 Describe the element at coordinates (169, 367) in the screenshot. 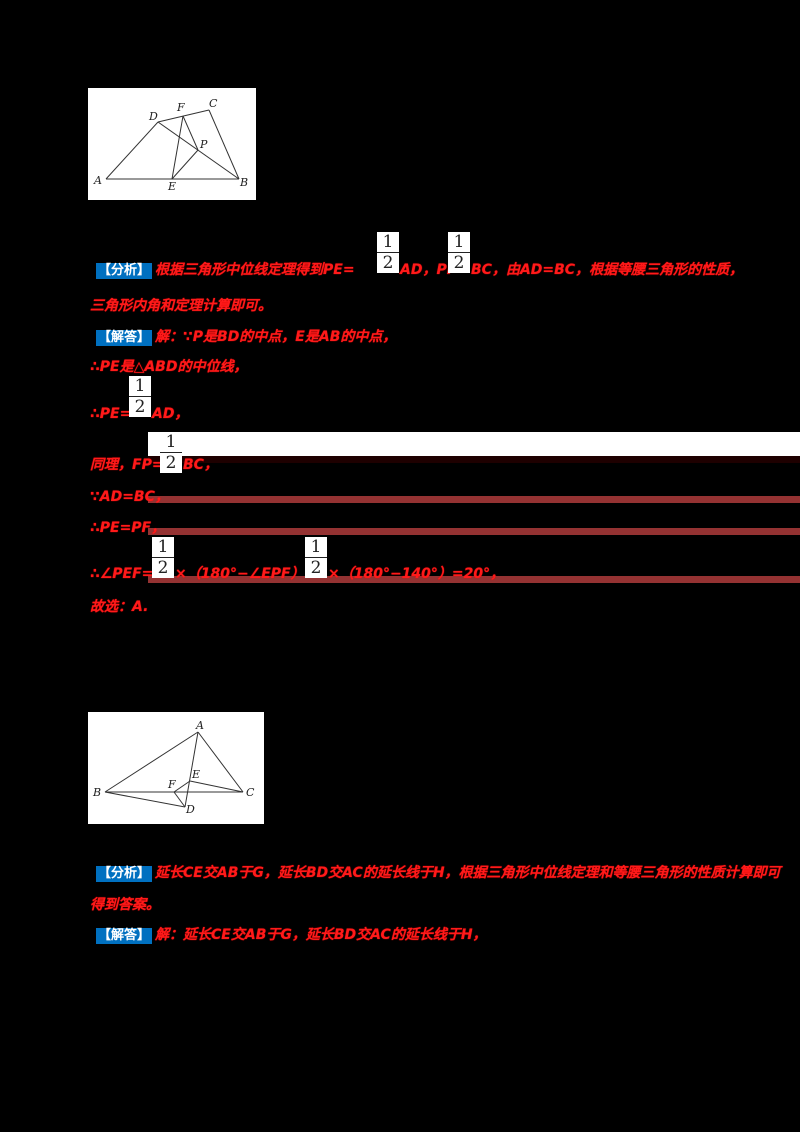

I see `solution-step: ∴PE是△ABD的中位线，` at that location.